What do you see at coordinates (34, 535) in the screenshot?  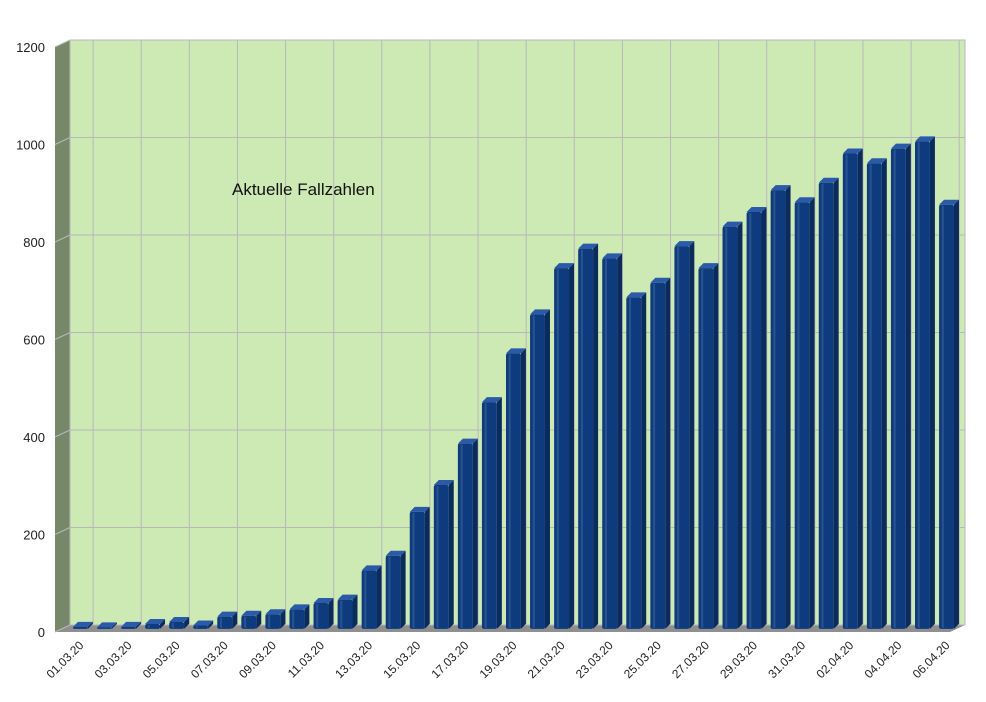 I see `y-tick-label: 200` at bounding box center [34, 535].